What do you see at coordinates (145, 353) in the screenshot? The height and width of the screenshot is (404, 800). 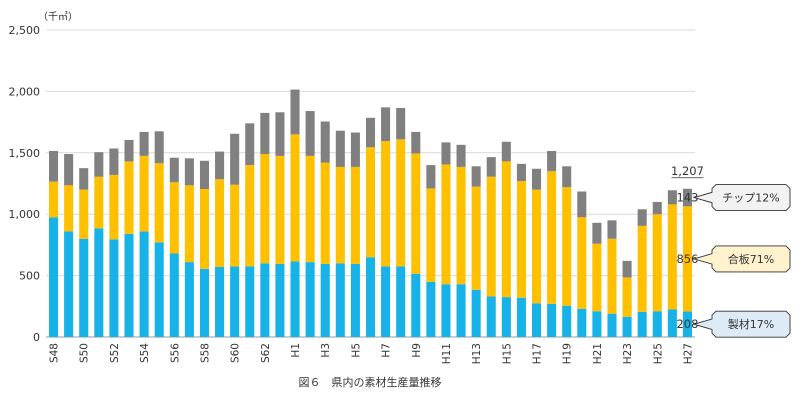 I see `x-tick-label: S54` at bounding box center [145, 353].